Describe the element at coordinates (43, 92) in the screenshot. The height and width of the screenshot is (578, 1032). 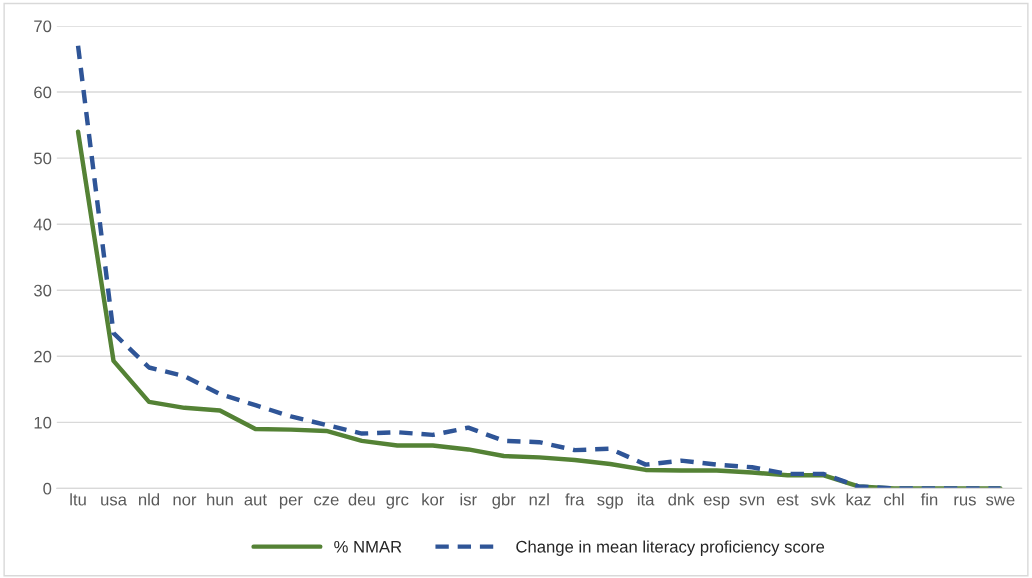
I see `y-tick-label: 60` at that location.